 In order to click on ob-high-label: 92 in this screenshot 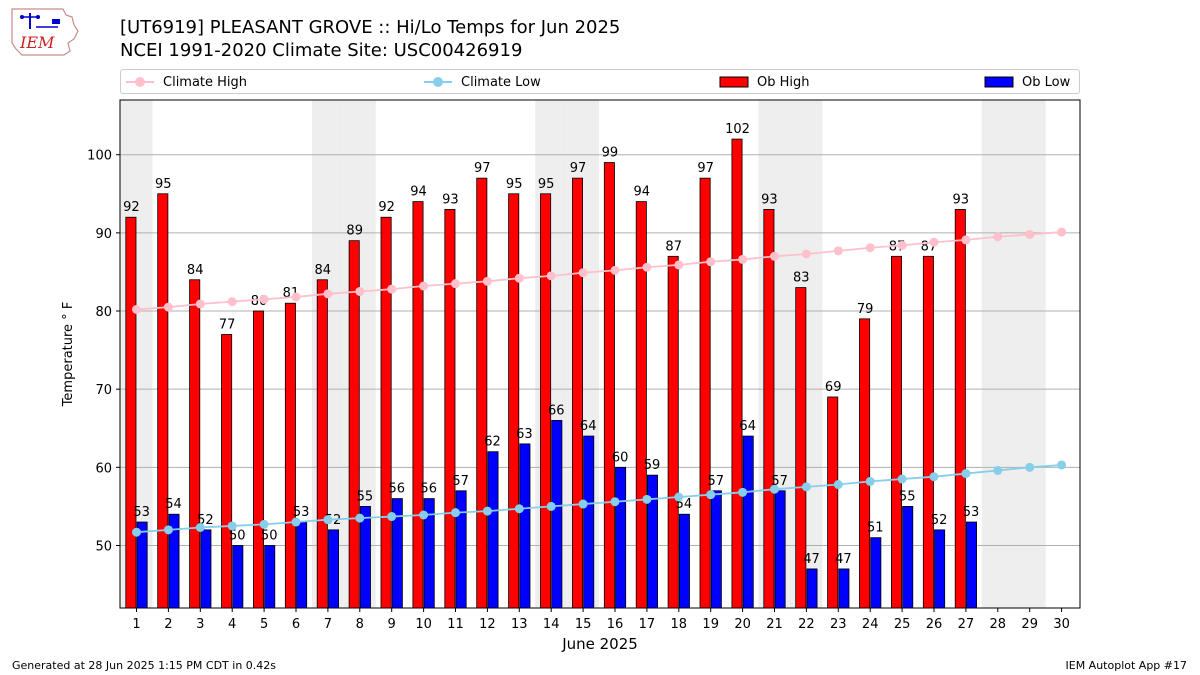, I will do `click(386, 207)`.